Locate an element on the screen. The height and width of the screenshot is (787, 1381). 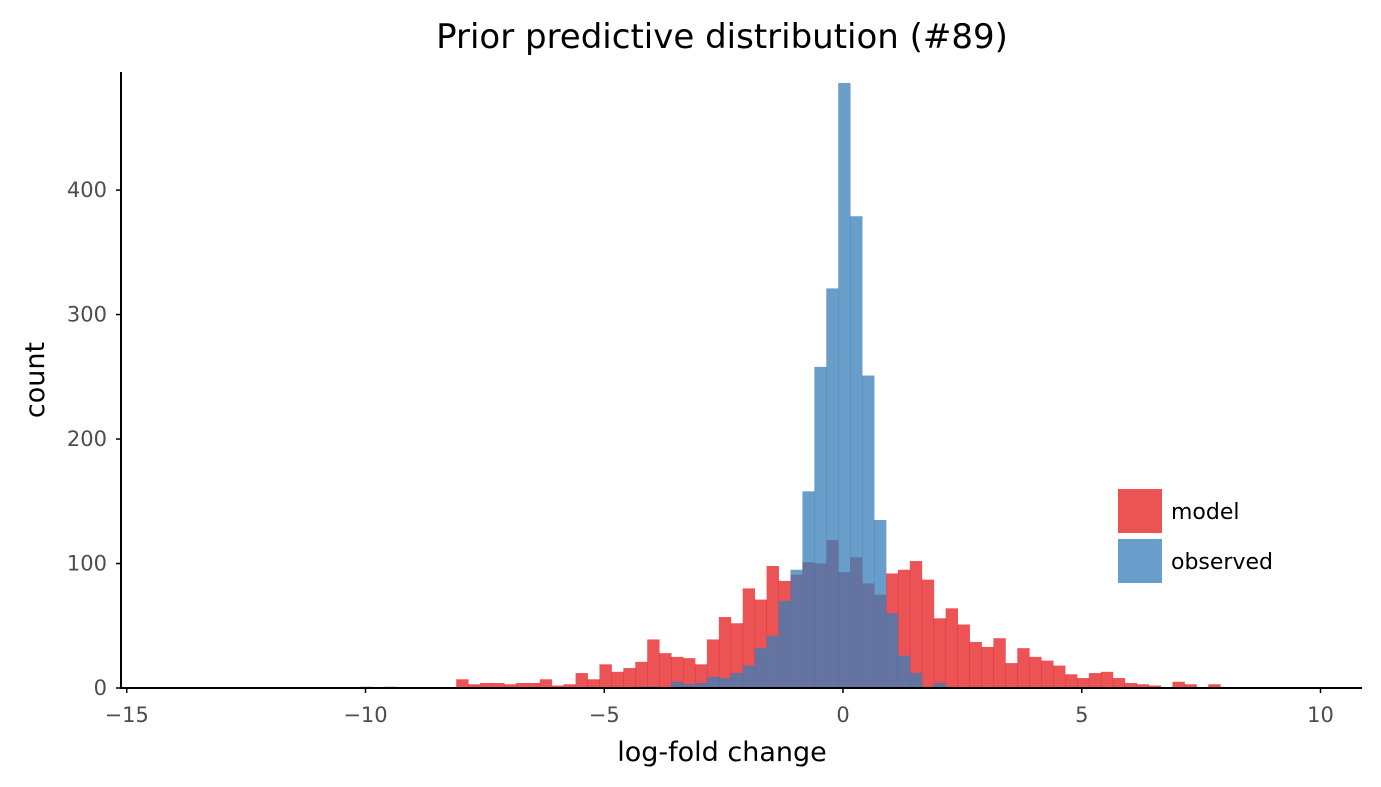
legend-label: model is located at coordinates (1205, 512).